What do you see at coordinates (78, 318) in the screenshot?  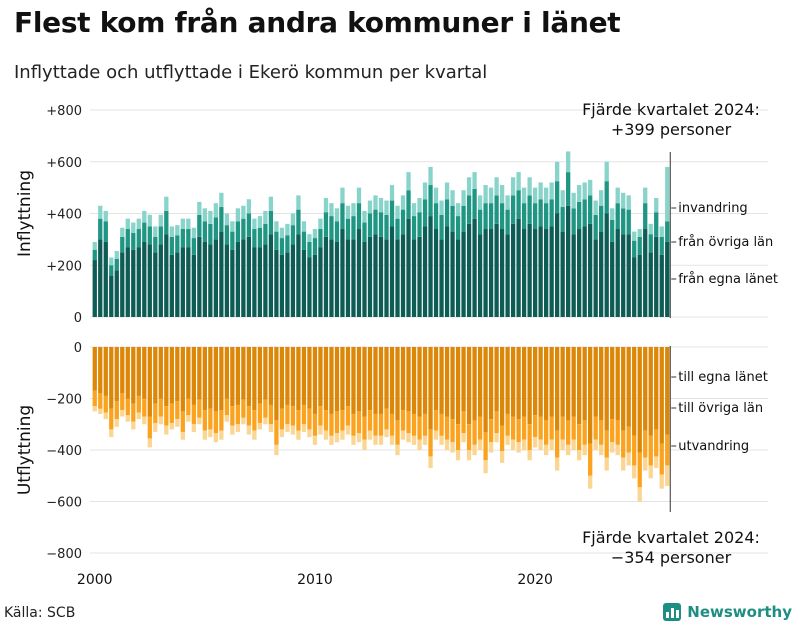 I see `y-tick-label: 0` at bounding box center [78, 318].